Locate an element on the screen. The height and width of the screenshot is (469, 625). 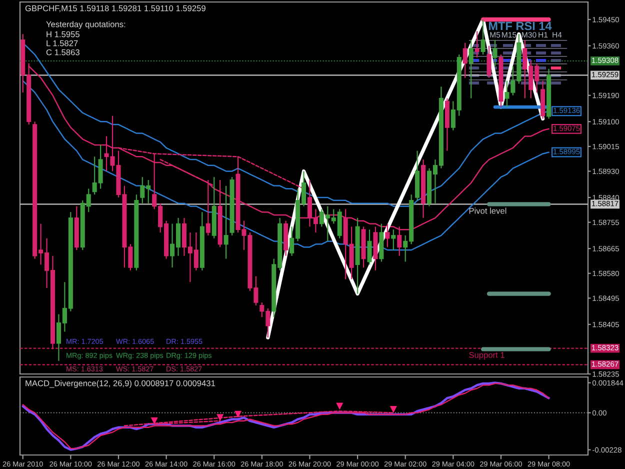
annotation: Yesterday quotations: is located at coordinates (86, 25).